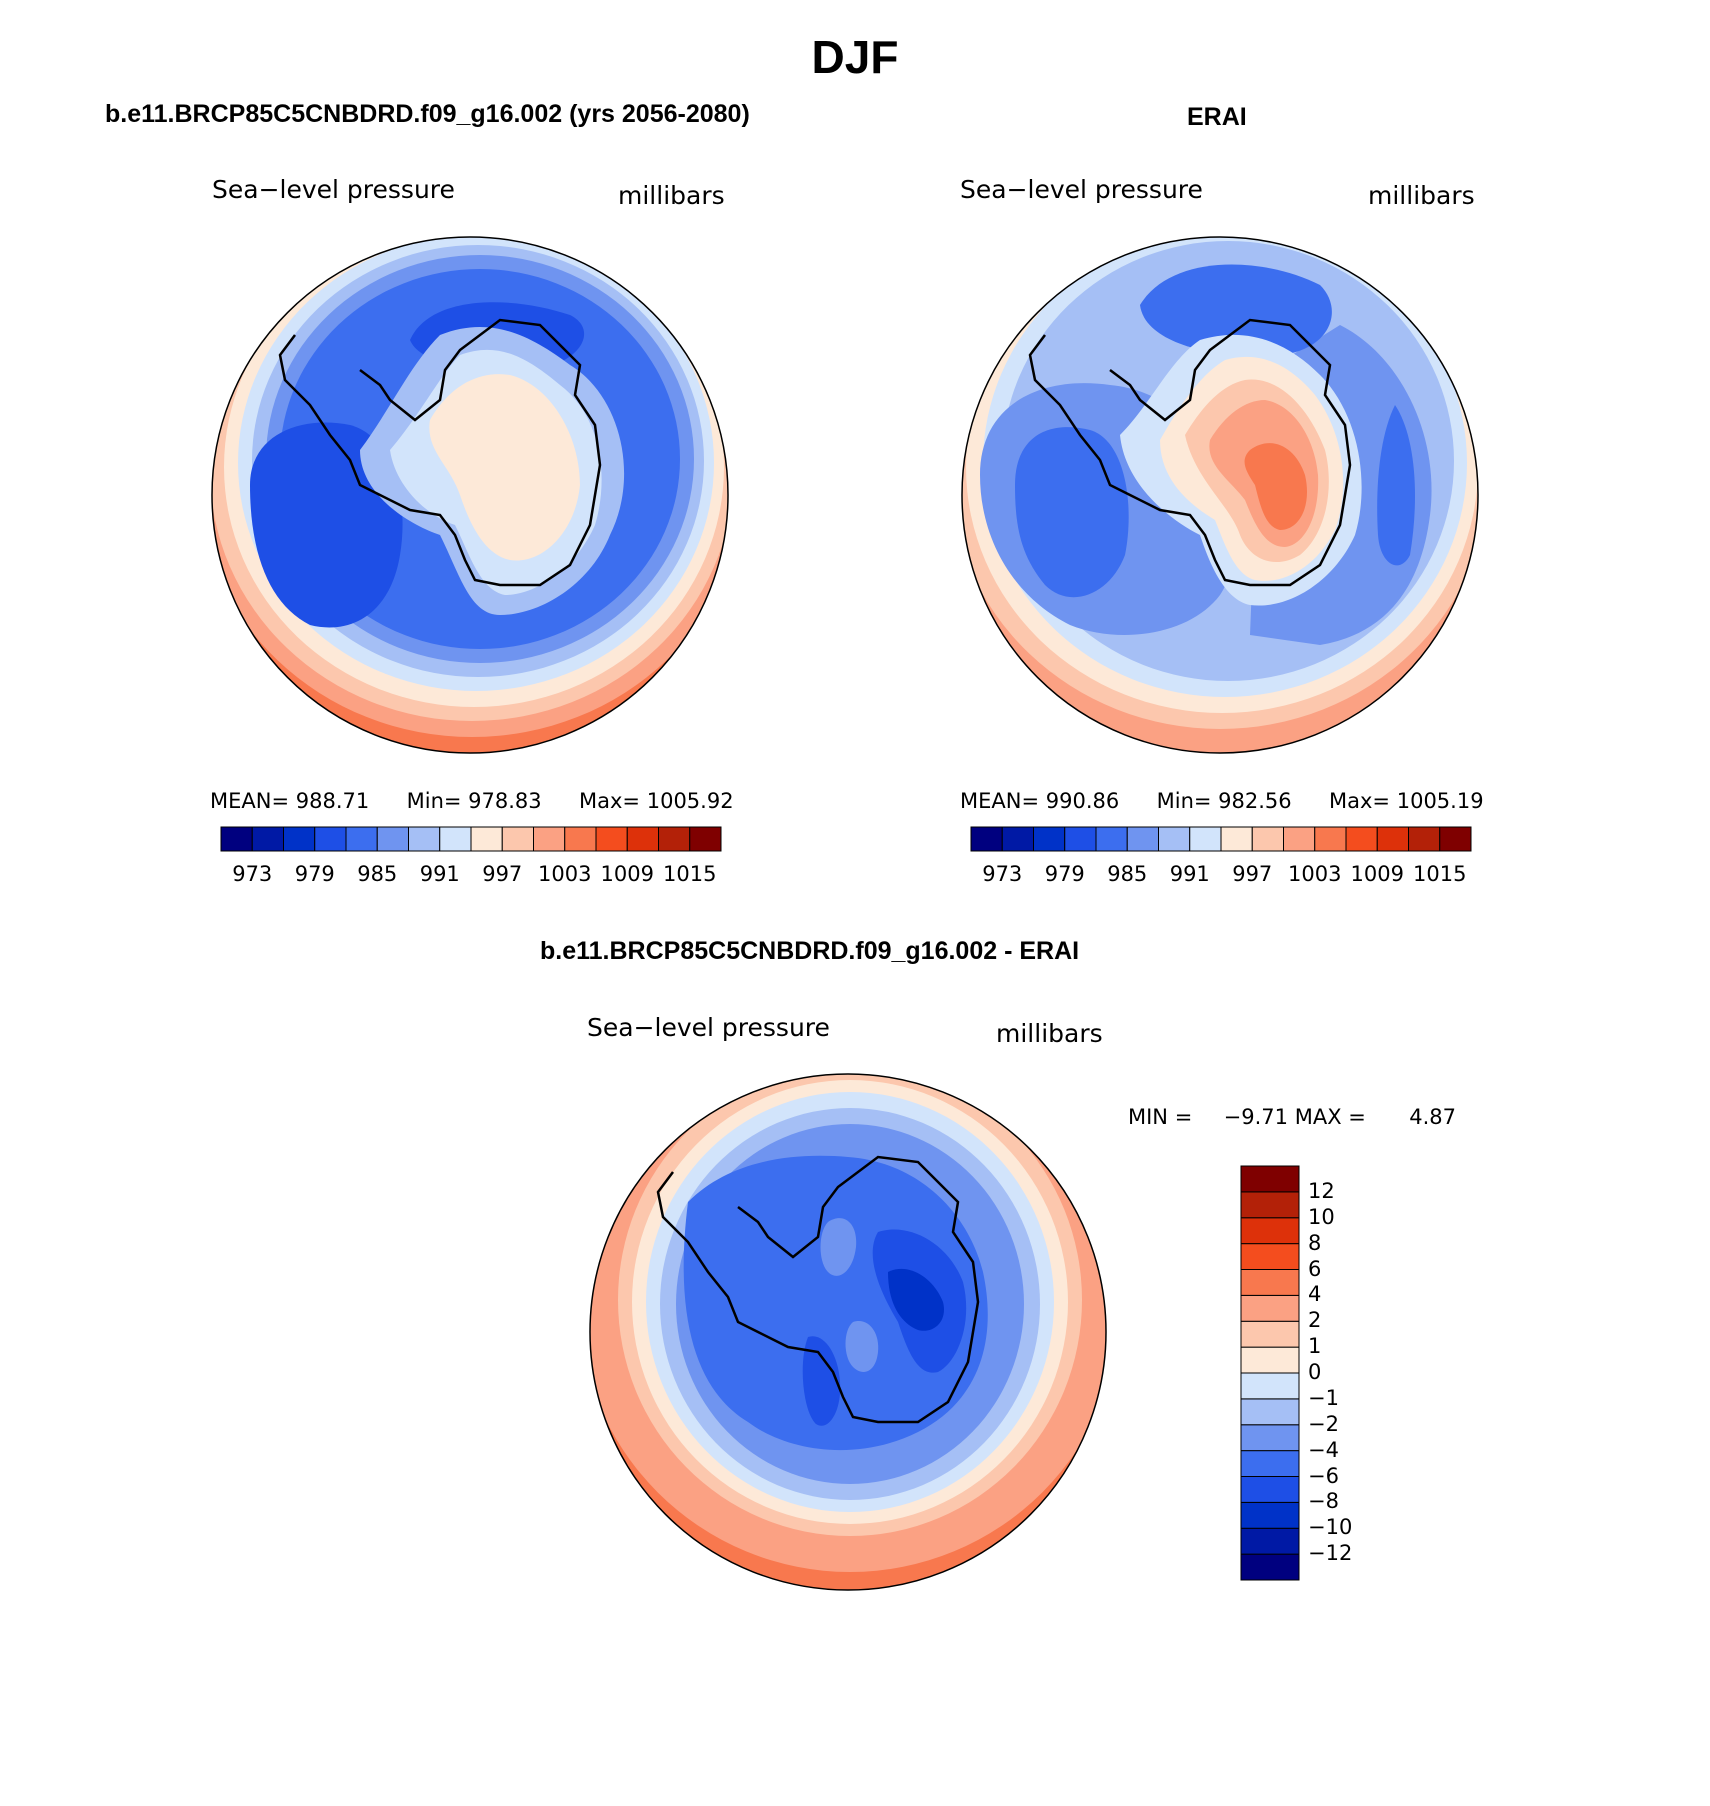 The image size is (1710, 1806). What do you see at coordinates (326, 525) in the screenshot?
I see `p1-low-west` at bounding box center [326, 525].